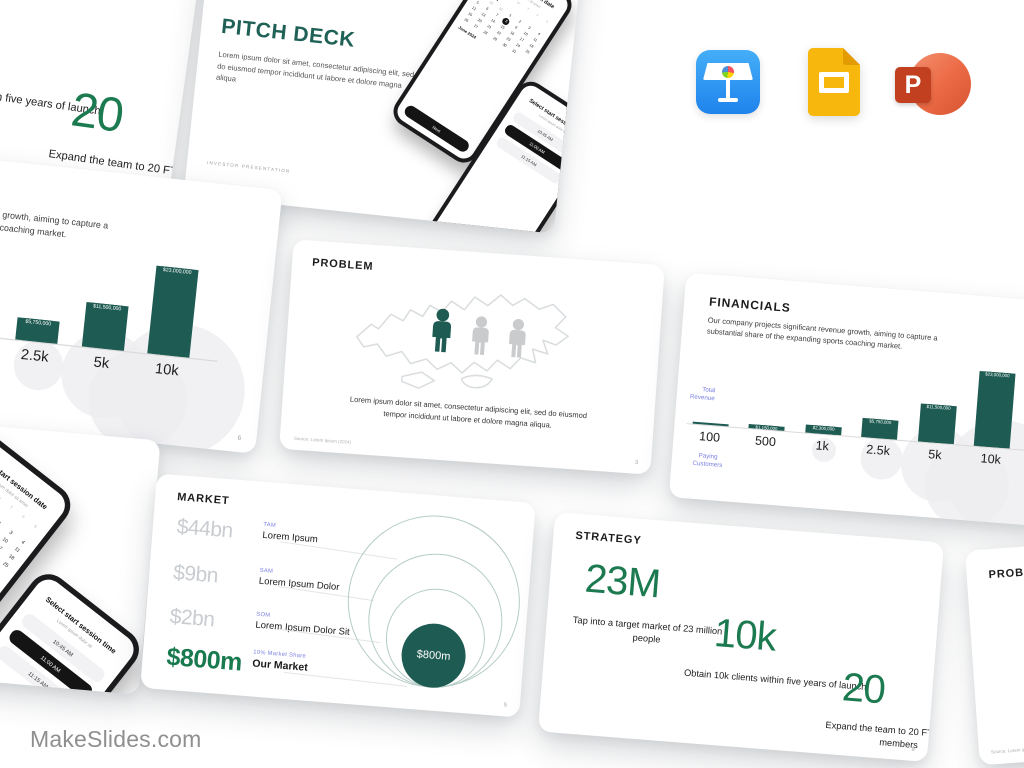 This screenshot has width=1024, height=768. What do you see at coordinates (765, 441) in the screenshot?
I see `x-tick-label: 500` at bounding box center [765, 441].